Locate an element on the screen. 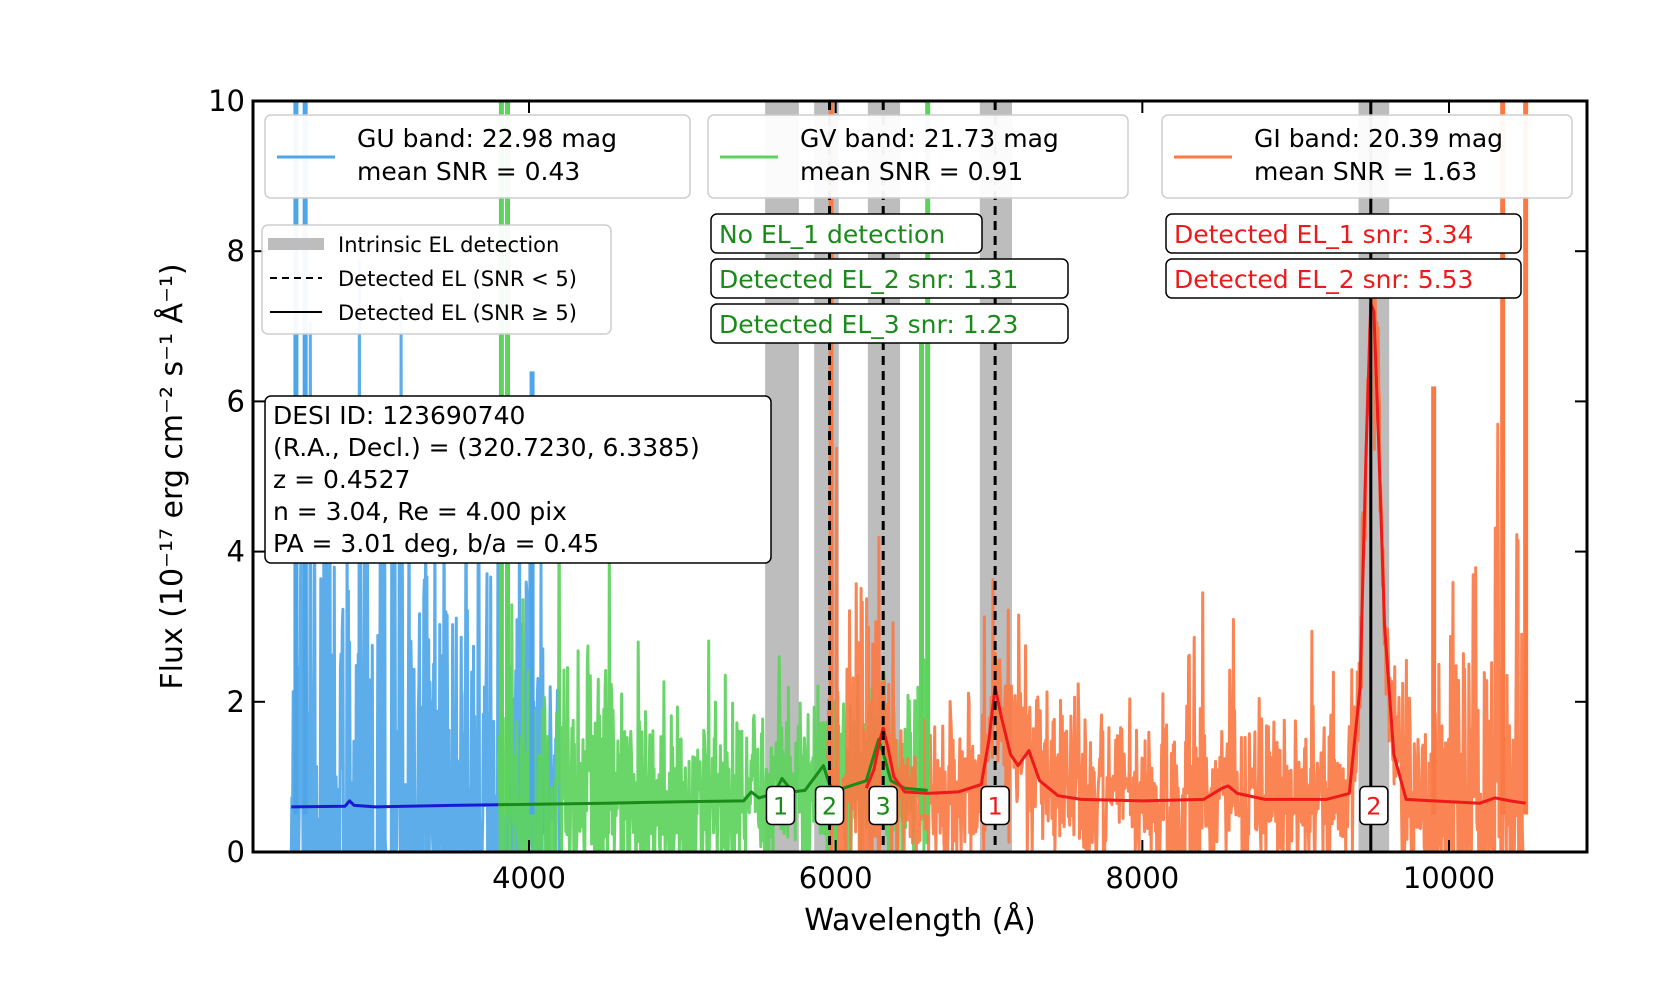 Image resolution: width=1661 pixels, height=997 pixels. legend-snr-label: mean SNR = 1.63 is located at coordinates (1365, 171).